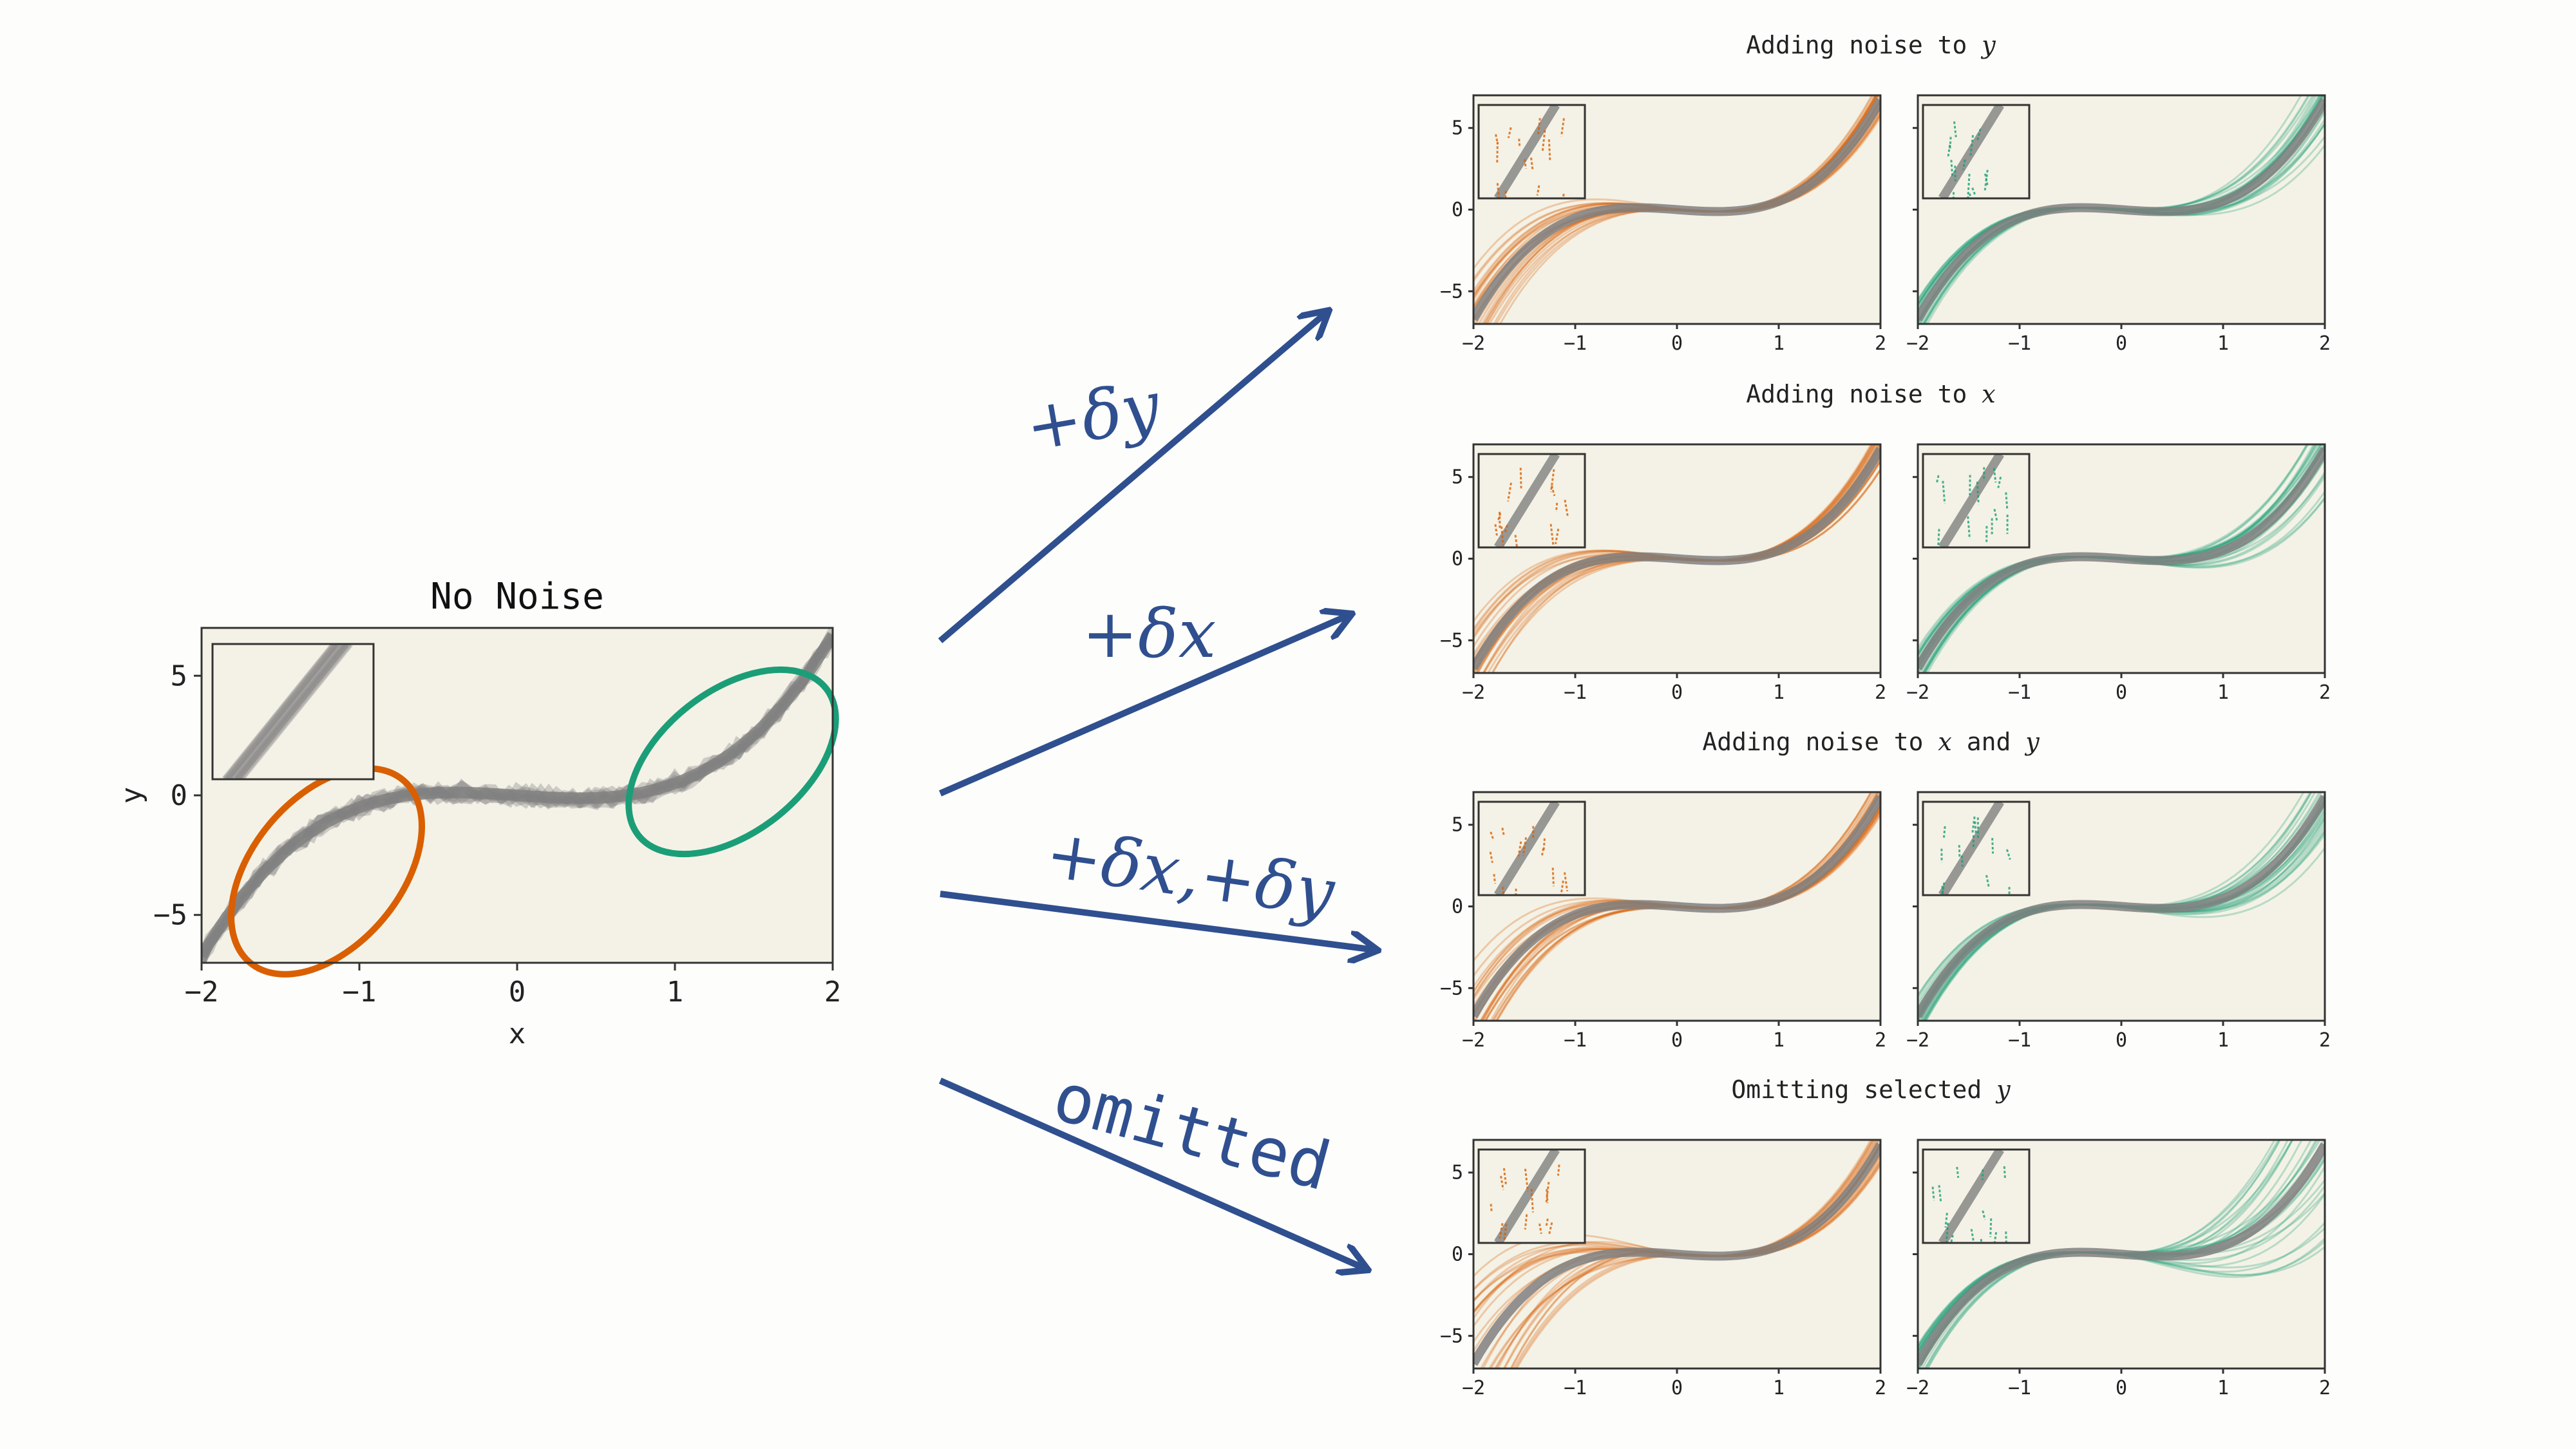 The image size is (2576, 1449). What do you see at coordinates (517, 993) in the screenshot?
I see `x-tick-label: 0` at bounding box center [517, 993].